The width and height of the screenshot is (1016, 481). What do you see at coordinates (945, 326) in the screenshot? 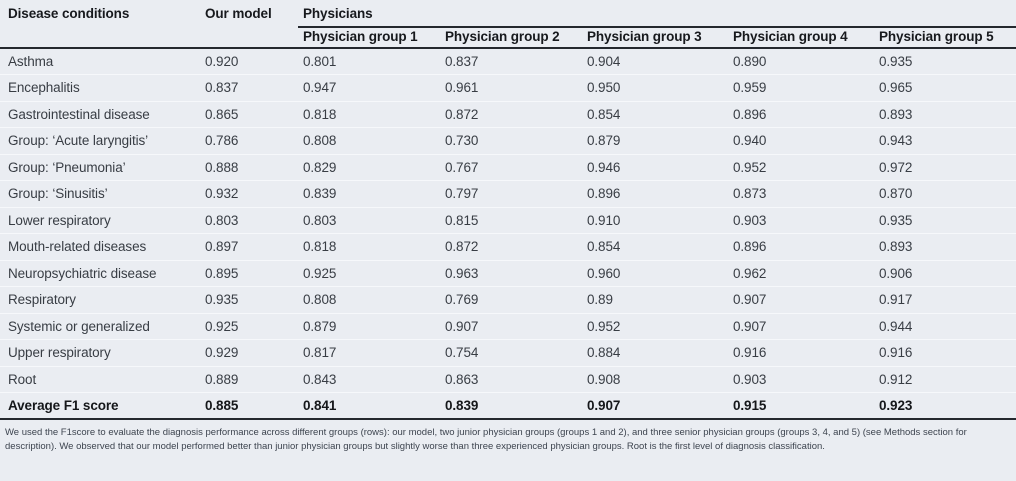
I see `cell-value: 0.944` at bounding box center [945, 326].